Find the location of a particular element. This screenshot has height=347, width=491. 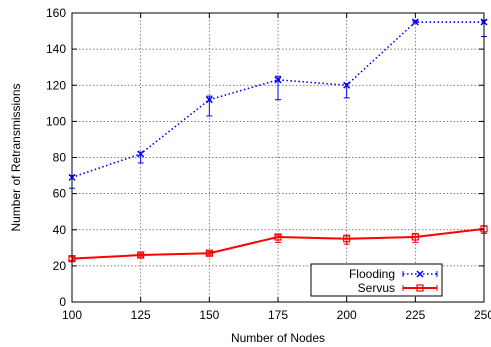

legend: Flooding Servus is located at coordinates (376, 280).